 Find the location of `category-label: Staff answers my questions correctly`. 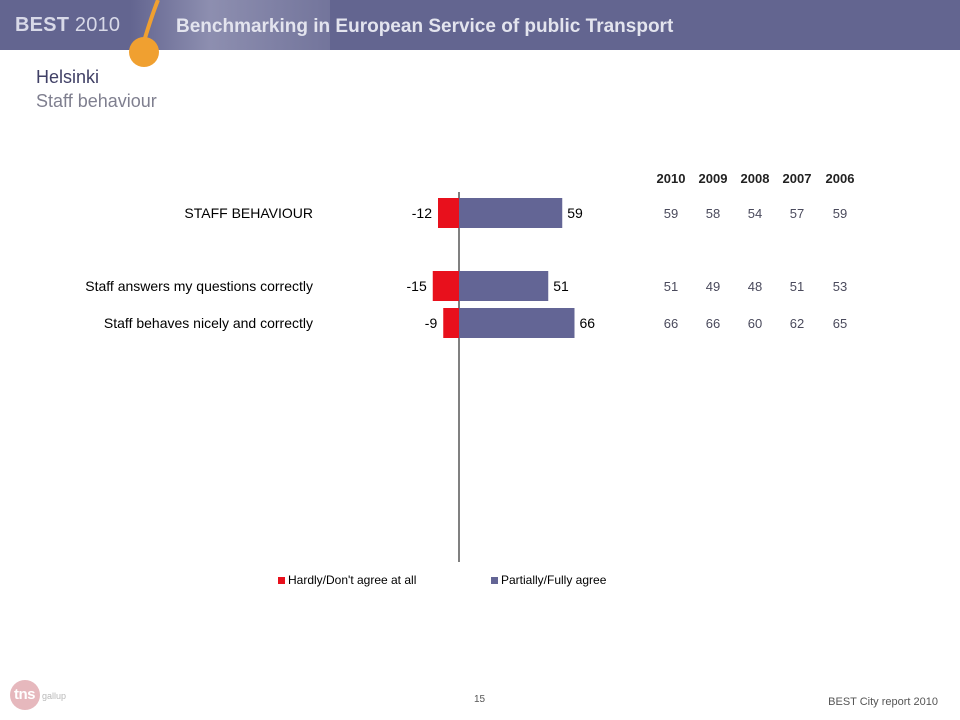

category-label: Staff answers my questions correctly is located at coordinates (199, 286).